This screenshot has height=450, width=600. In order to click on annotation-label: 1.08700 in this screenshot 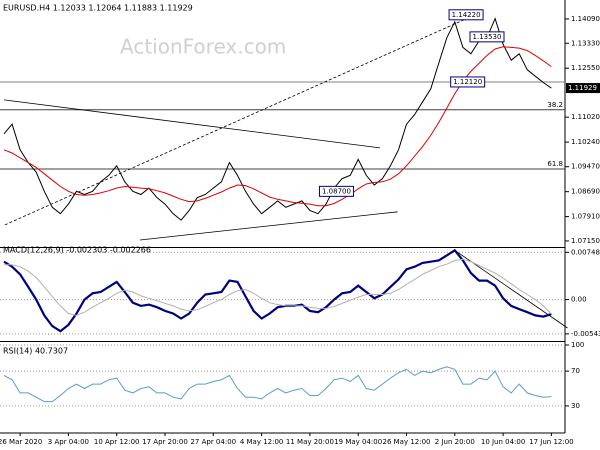, I will do `click(336, 191)`.